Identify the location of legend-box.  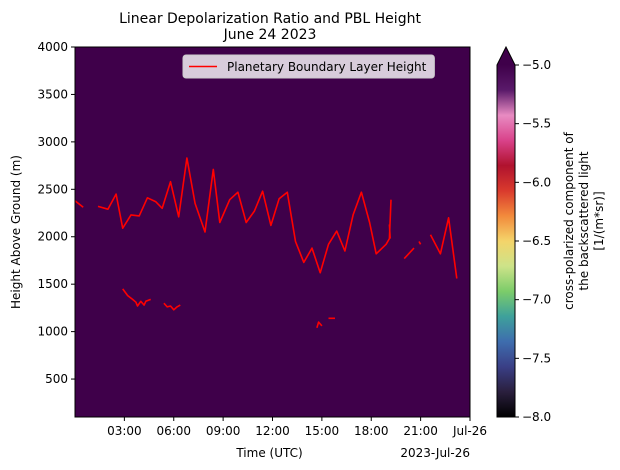
(308, 66).